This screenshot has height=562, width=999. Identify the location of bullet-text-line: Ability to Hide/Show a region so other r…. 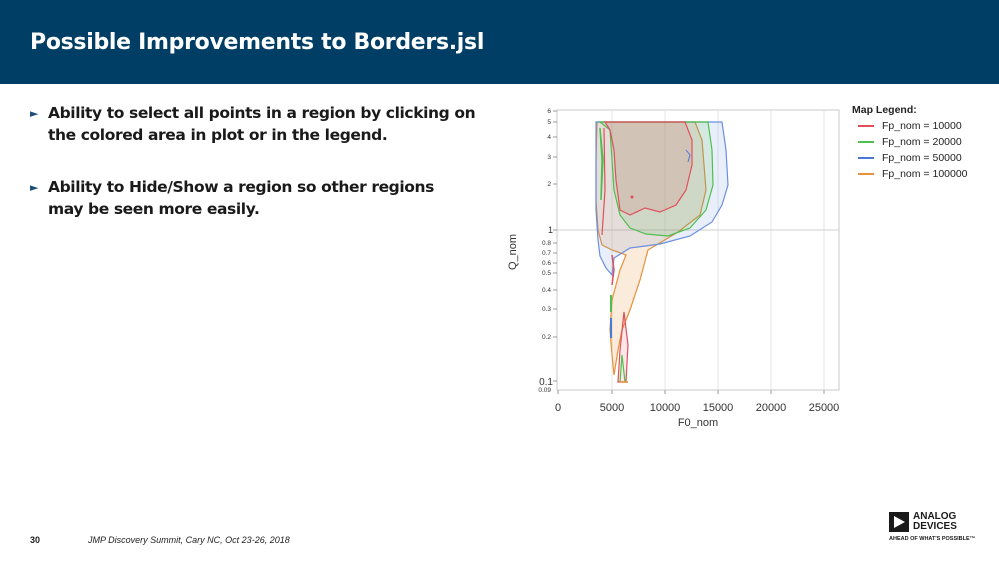
(241, 187).